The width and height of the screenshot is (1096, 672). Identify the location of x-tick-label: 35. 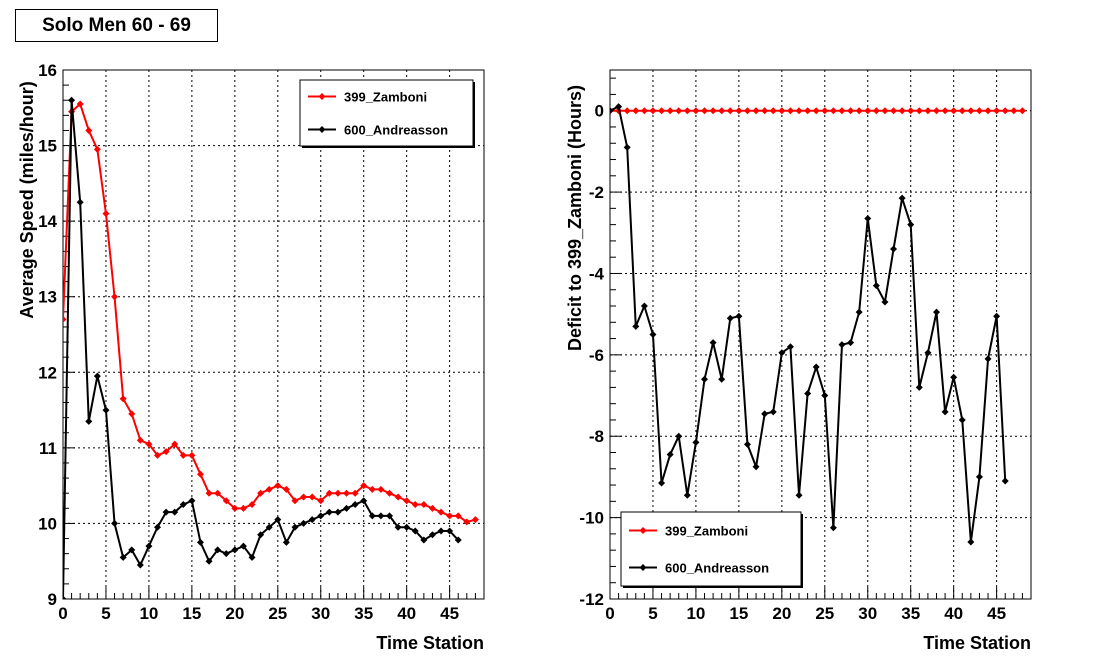
(910, 613).